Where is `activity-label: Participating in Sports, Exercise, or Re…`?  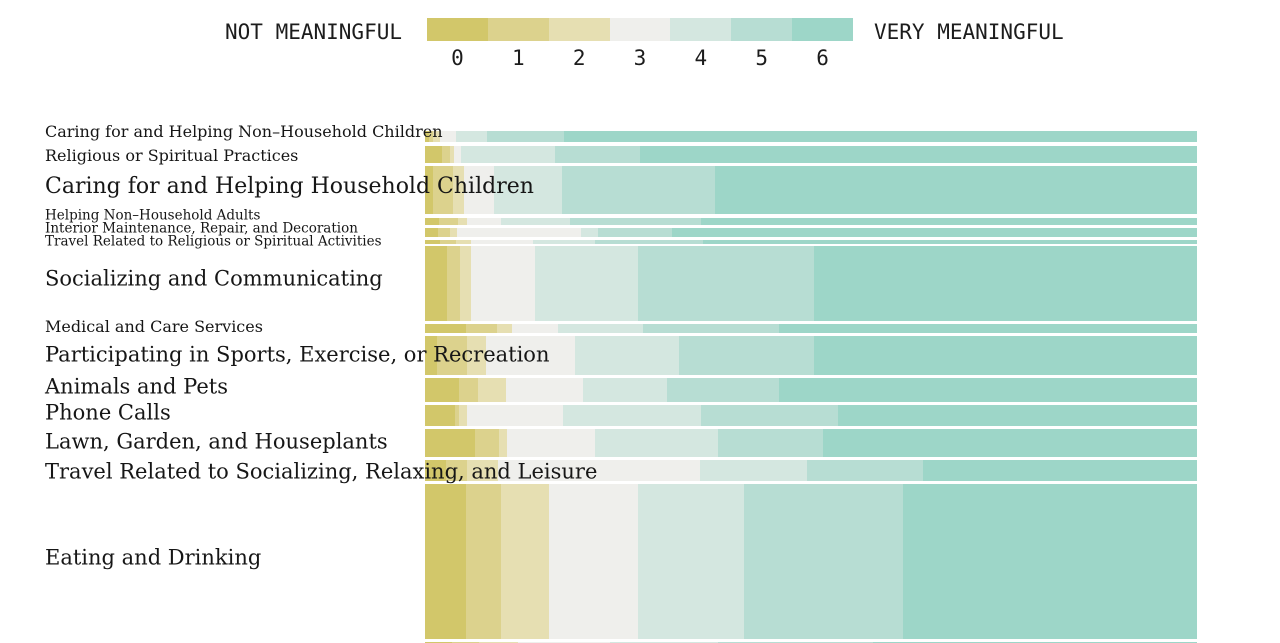 activity-label: Participating in Sports, Exercise, or Re… is located at coordinates (297, 354).